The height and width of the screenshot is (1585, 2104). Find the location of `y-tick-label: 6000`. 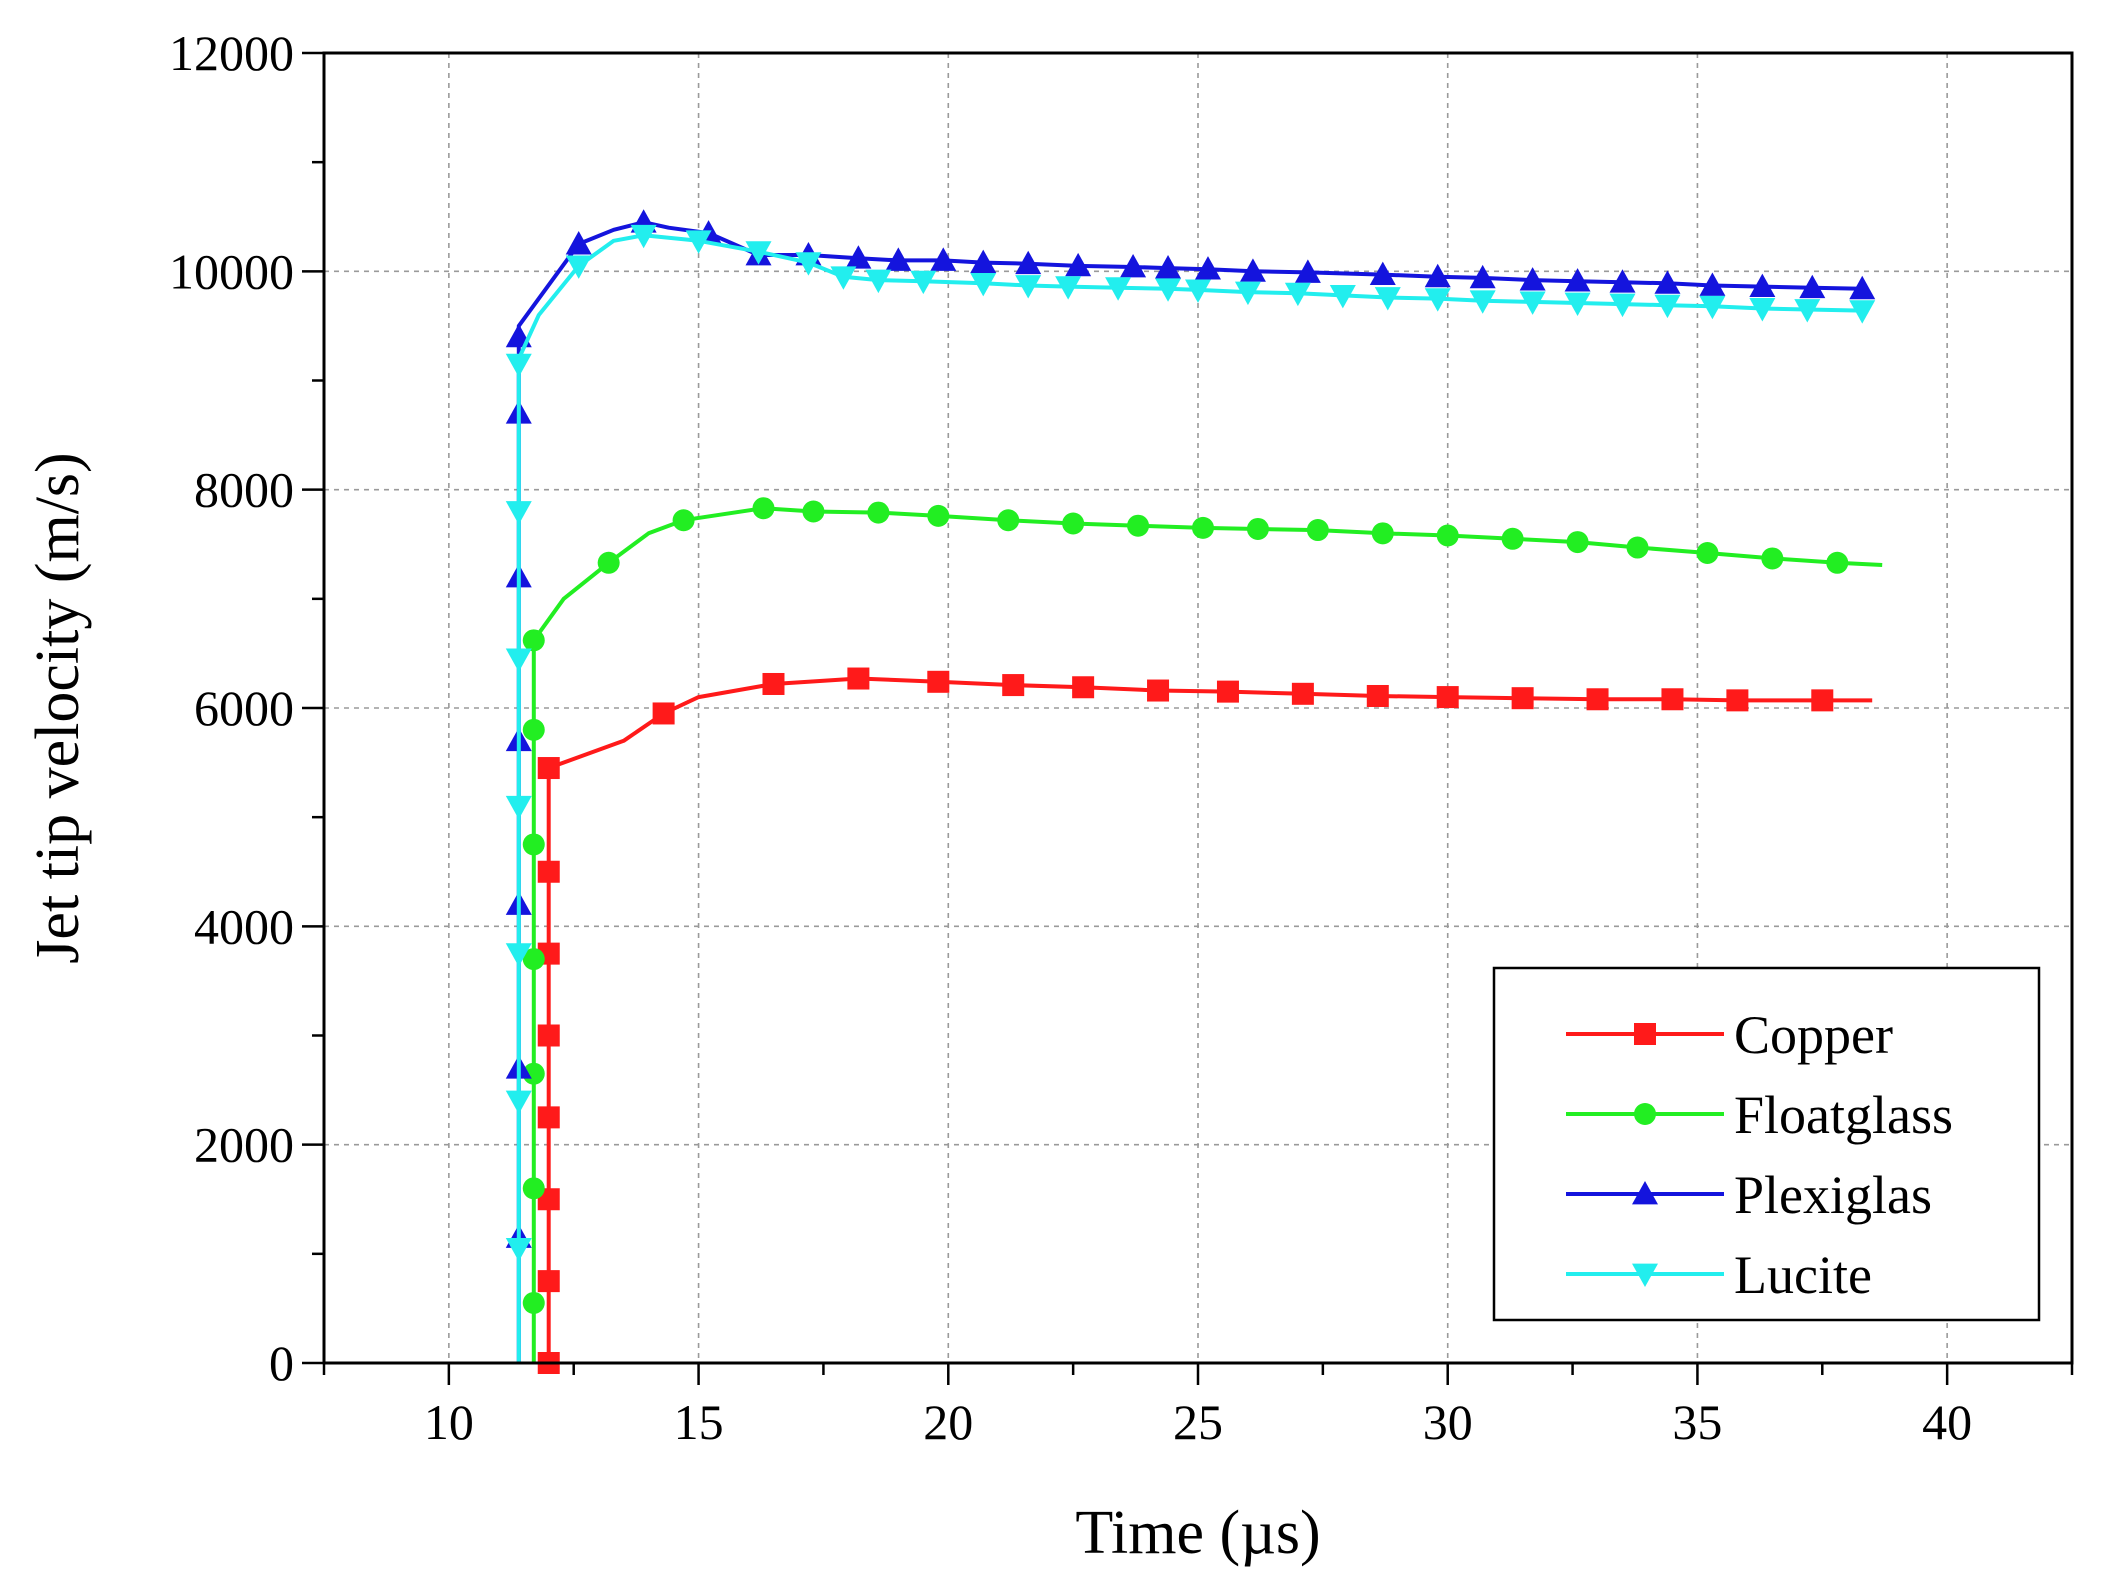

y-tick-label: 6000 is located at coordinates (244, 708).